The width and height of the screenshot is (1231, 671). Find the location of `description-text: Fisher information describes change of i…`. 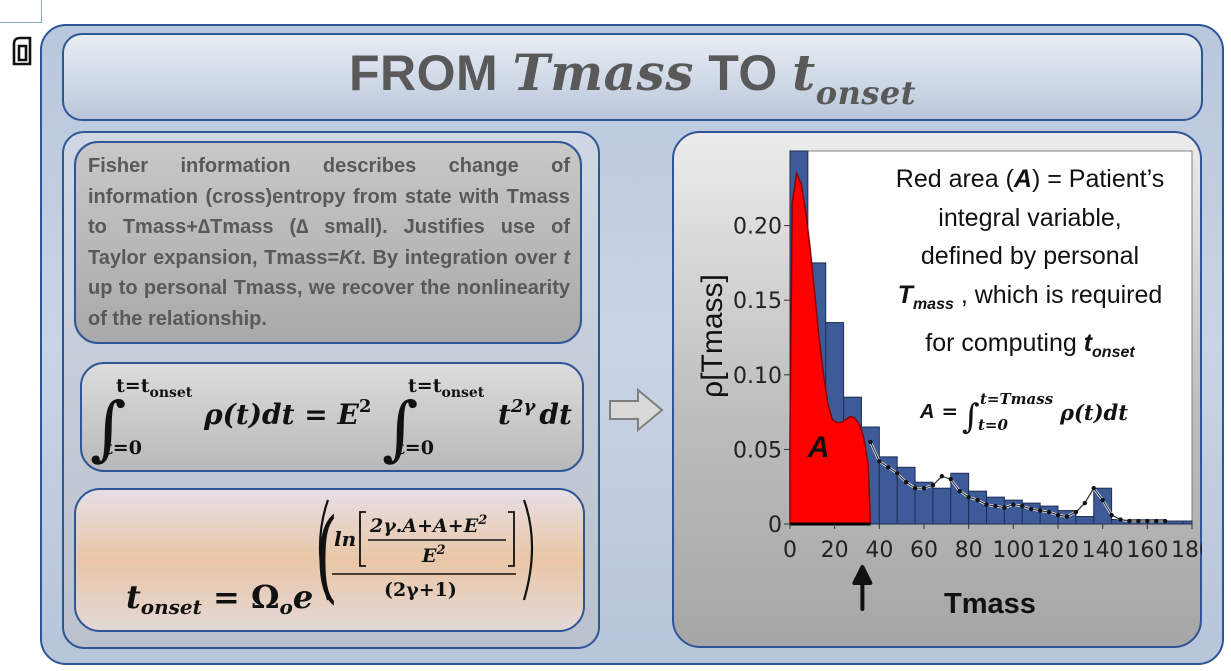

description-text: Fisher information describes change of i… is located at coordinates (329, 242).